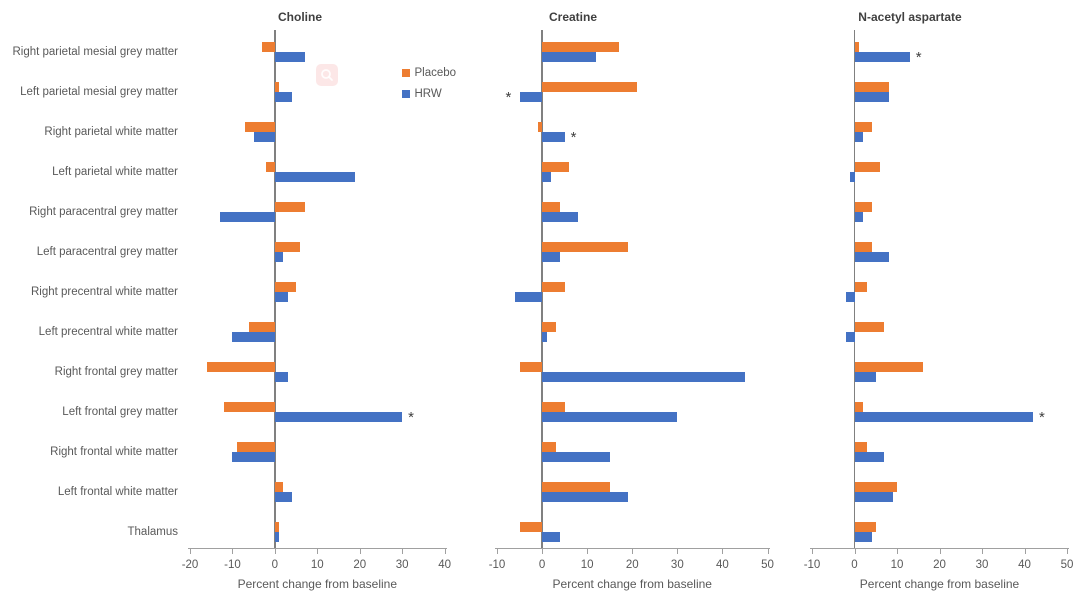 This screenshot has height=600, width=1080. Describe the element at coordinates (428, 94) in the screenshot. I see `legend-label: HRW` at that location.